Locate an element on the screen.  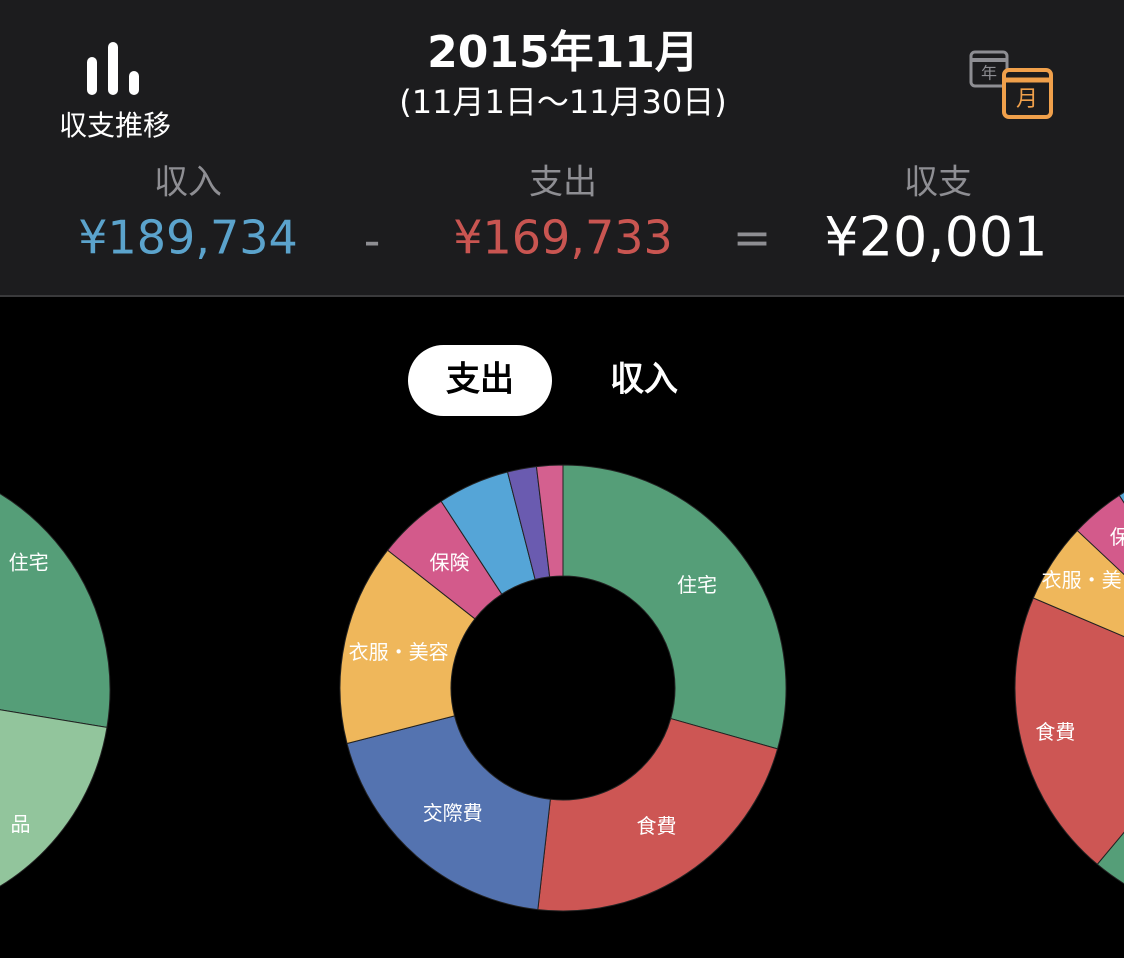
slice-label: 交際費 is located at coordinates (453, 813).